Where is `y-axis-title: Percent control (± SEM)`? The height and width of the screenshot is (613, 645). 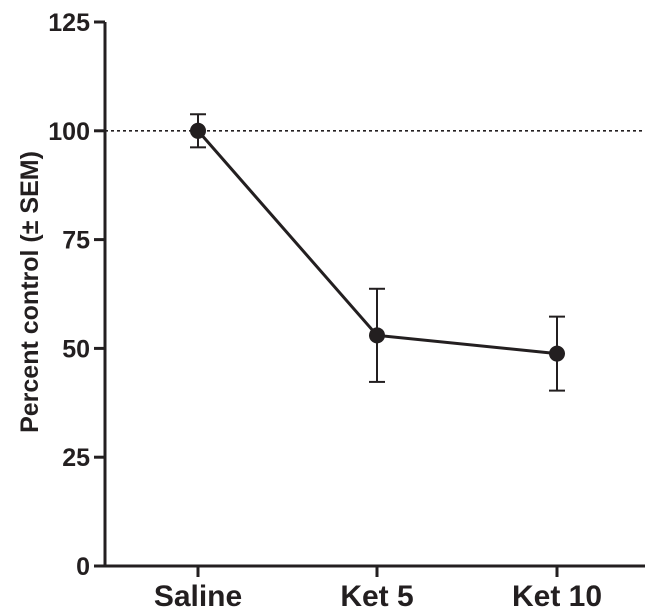
y-axis-title: Percent control (± SEM) is located at coordinates (30, 292).